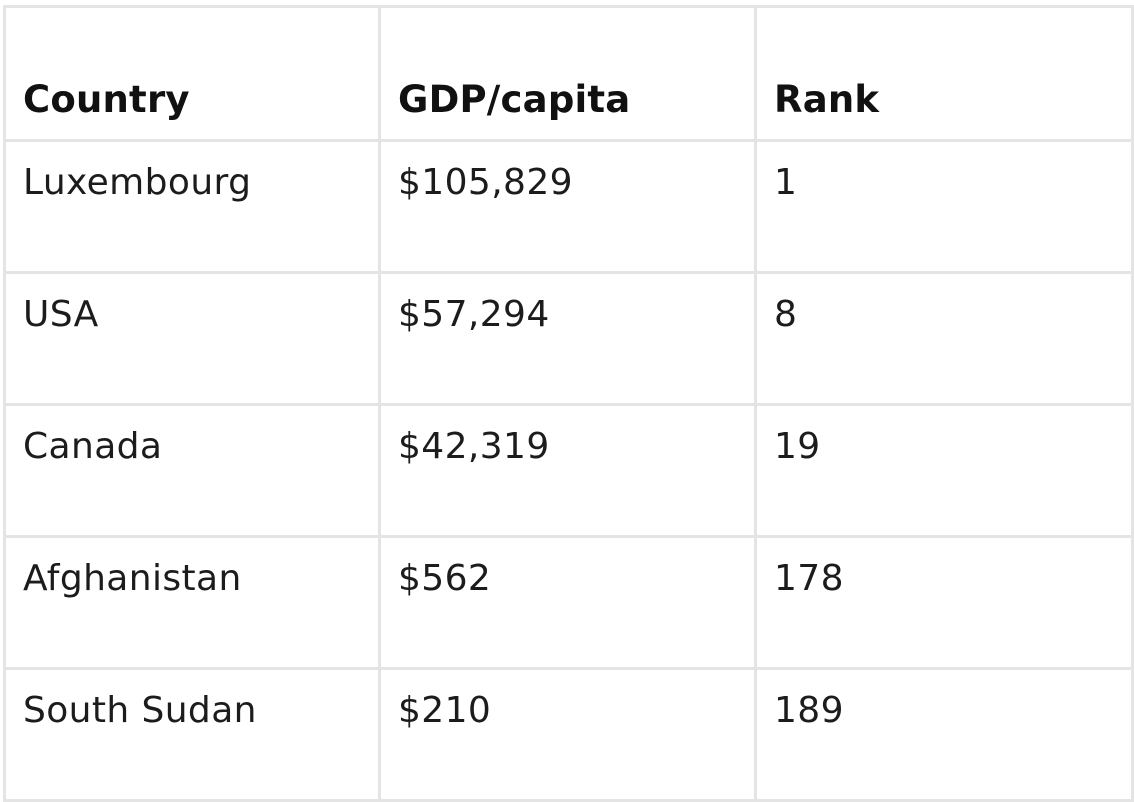 Image resolution: width=1134 pixels, height=802 pixels. I want to click on column-header-country: Country, so click(192, 73).